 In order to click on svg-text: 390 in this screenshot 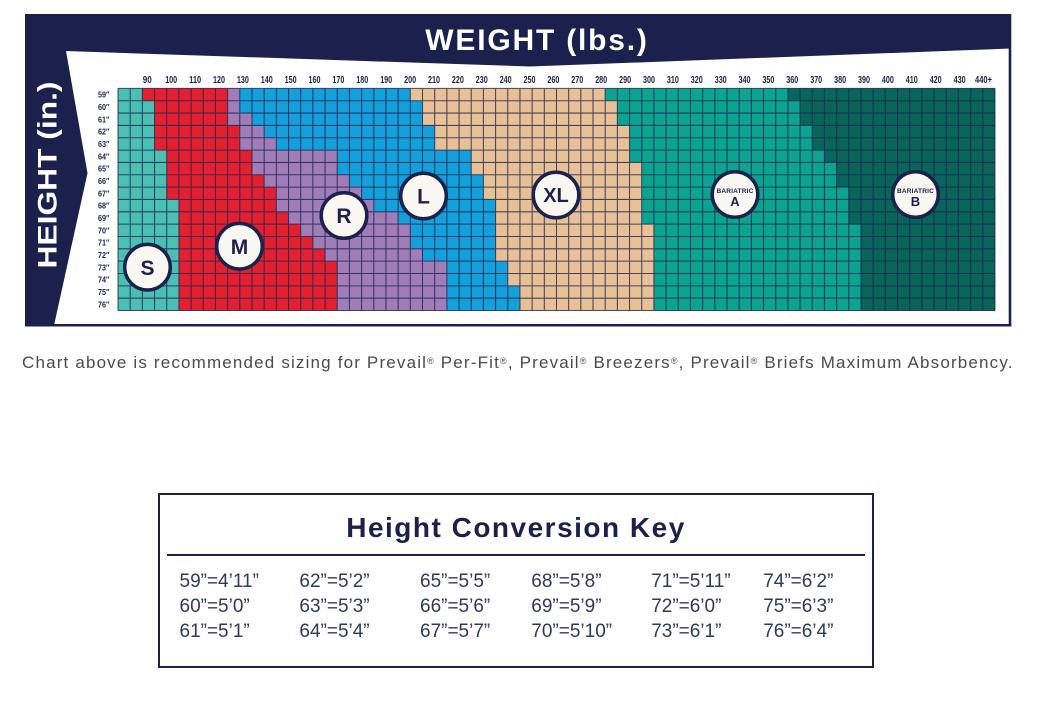, I will do `click(864, 80)`.